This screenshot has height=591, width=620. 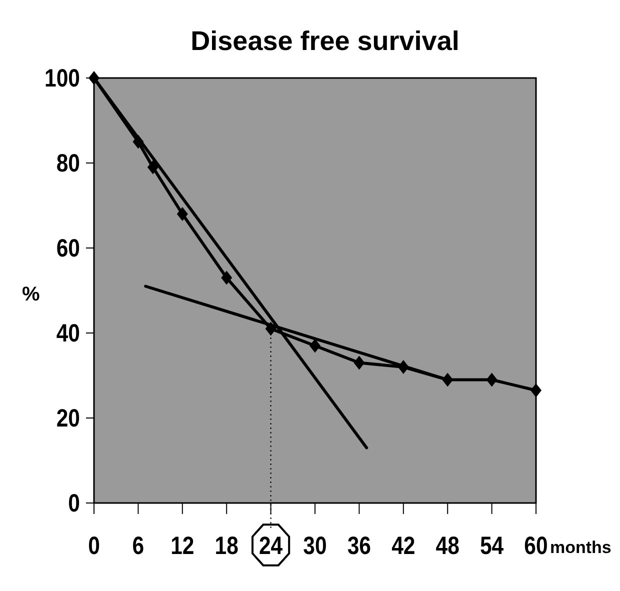 I want to click on x-tick-label: 0, so click(x=94, y=545).